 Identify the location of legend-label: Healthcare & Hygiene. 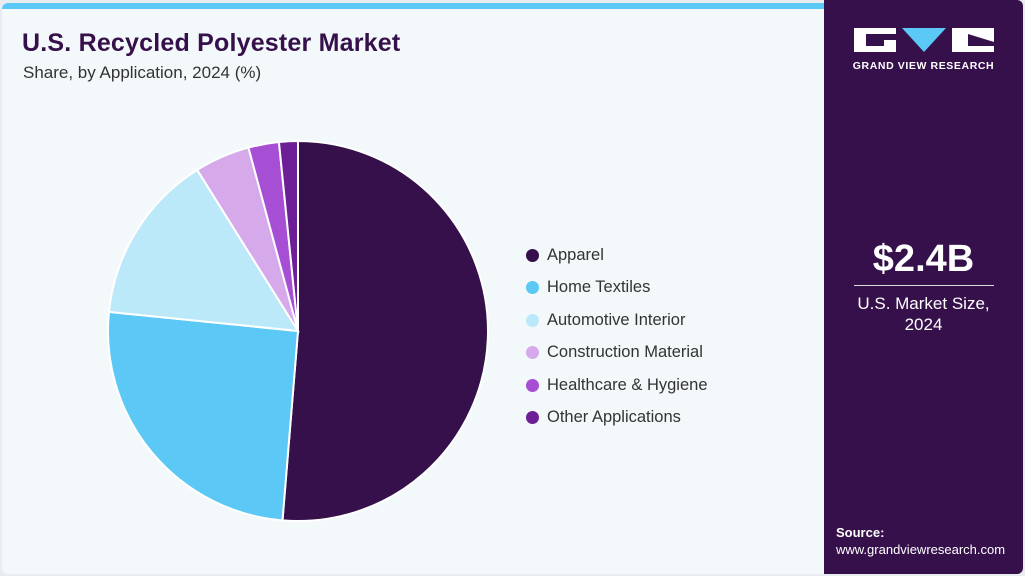
(627, 384).